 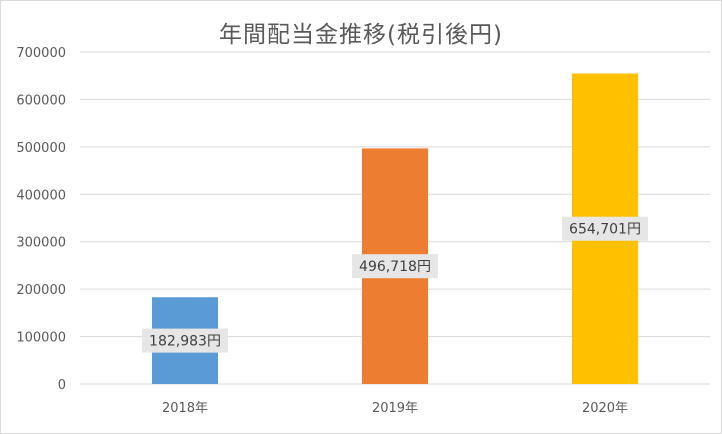 I want to click on data-label-2: 654,701円, so click(x=605, y=230).